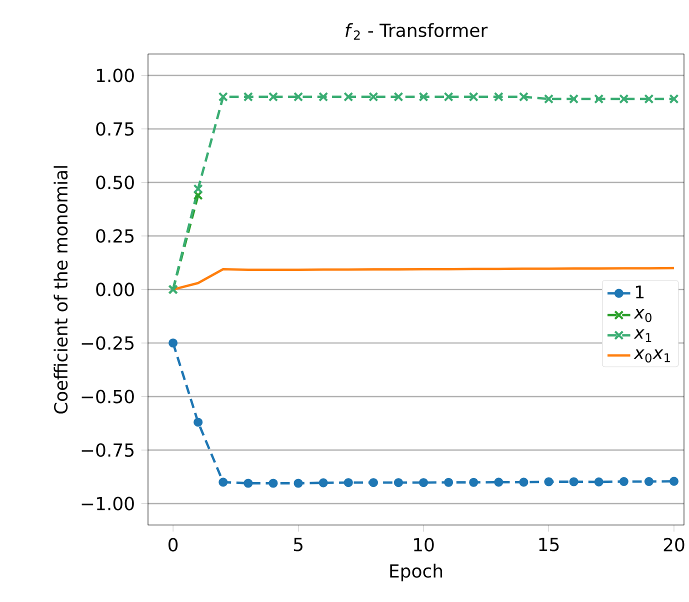 This screenshot has width=689, height=602. What do you see at coordinates (115, 75) in the screenshot?
I see `y-tick-label: 1.00` at bounding box center [115, 75].